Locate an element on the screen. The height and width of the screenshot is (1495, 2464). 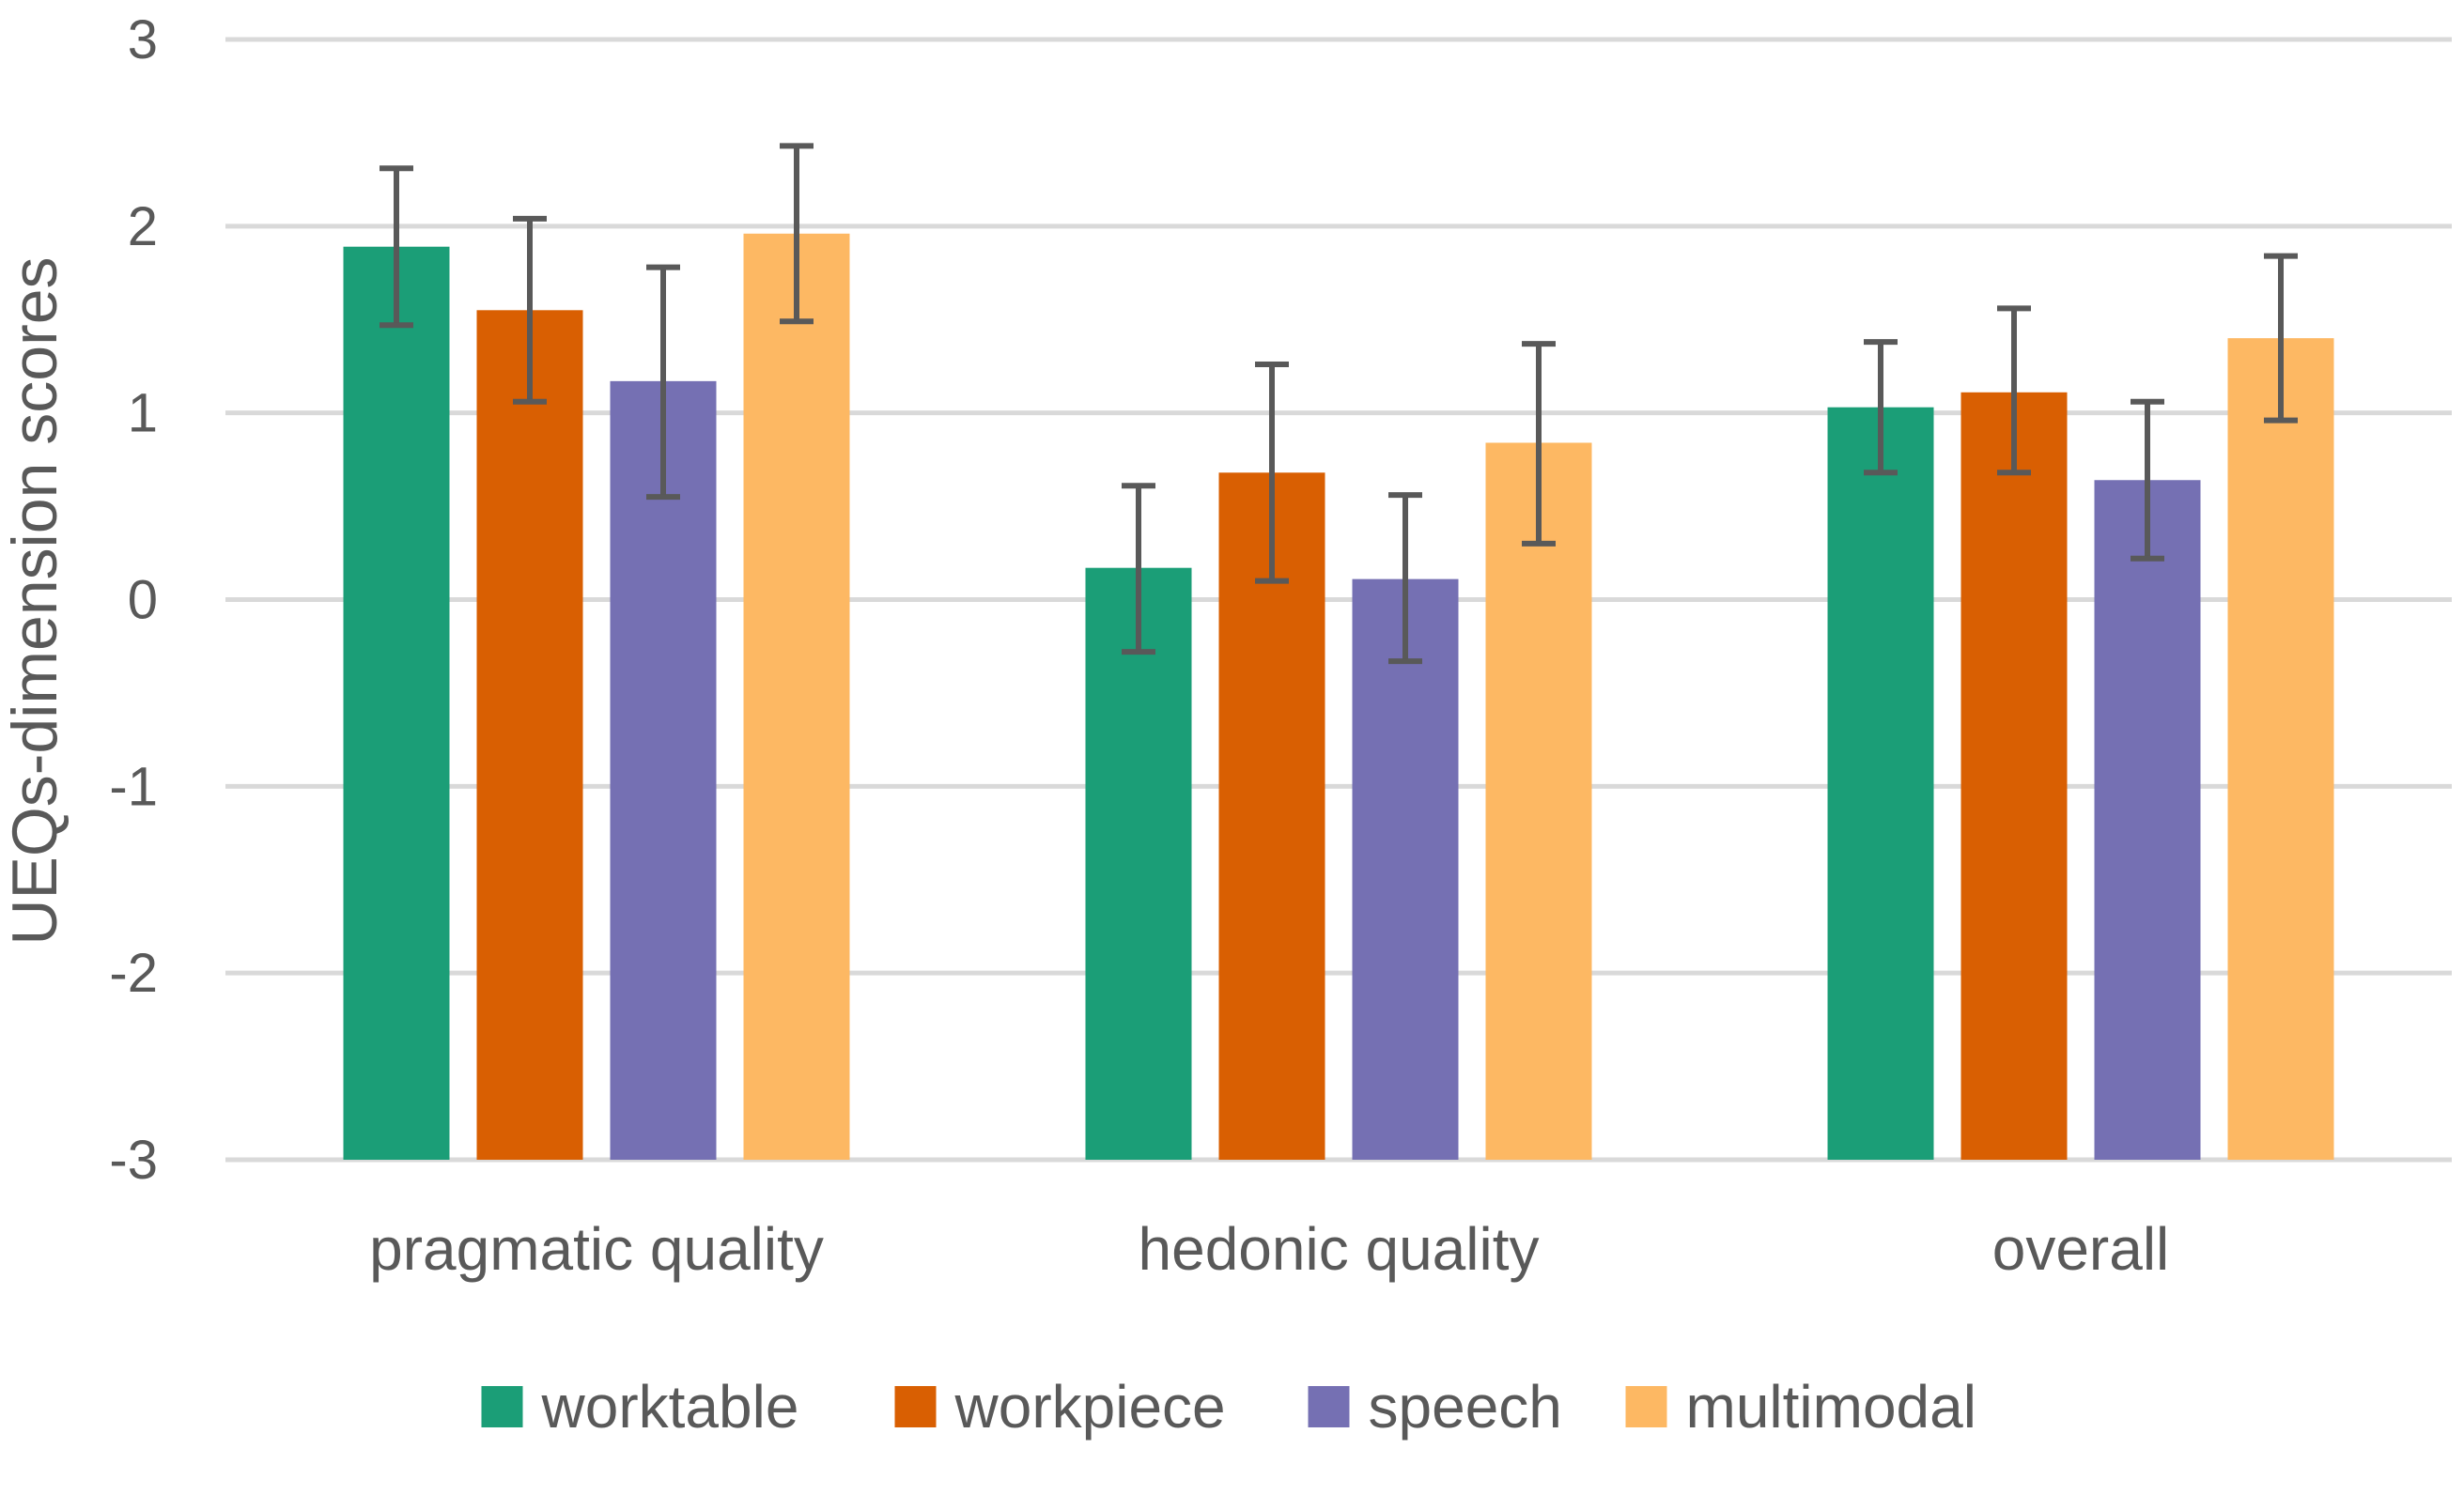
y-tick-label: -3 is located at coordinates (133, 1160).